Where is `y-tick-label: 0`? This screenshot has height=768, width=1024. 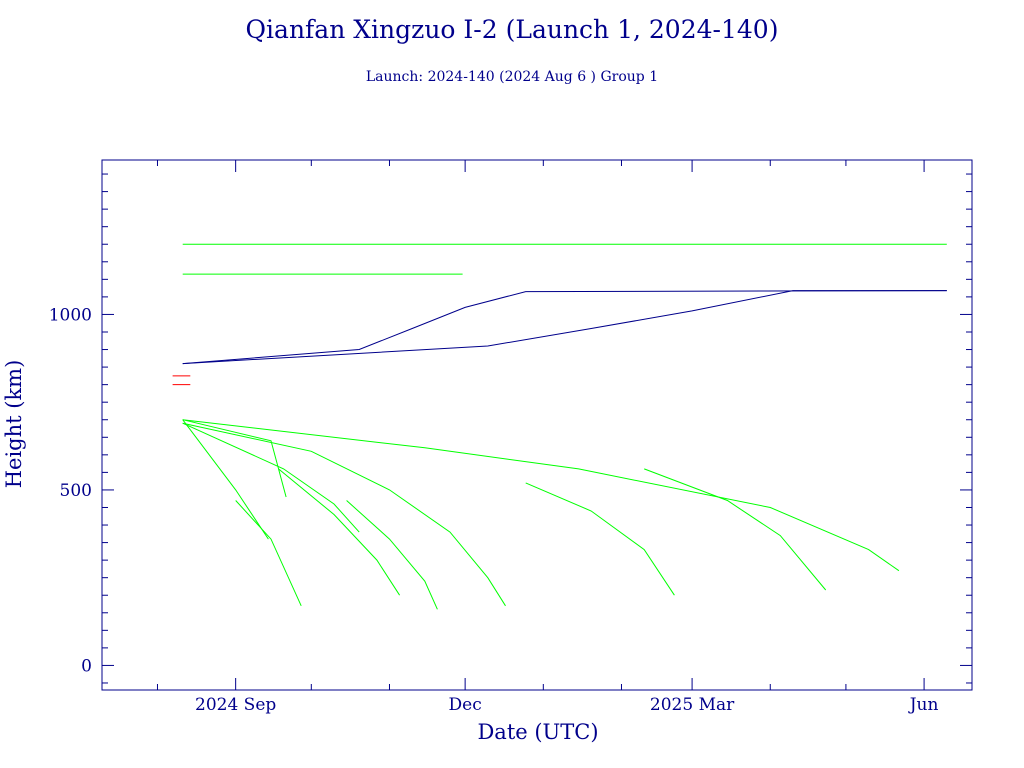
y-tick-label: 0 is located at coordinates (86, 666).